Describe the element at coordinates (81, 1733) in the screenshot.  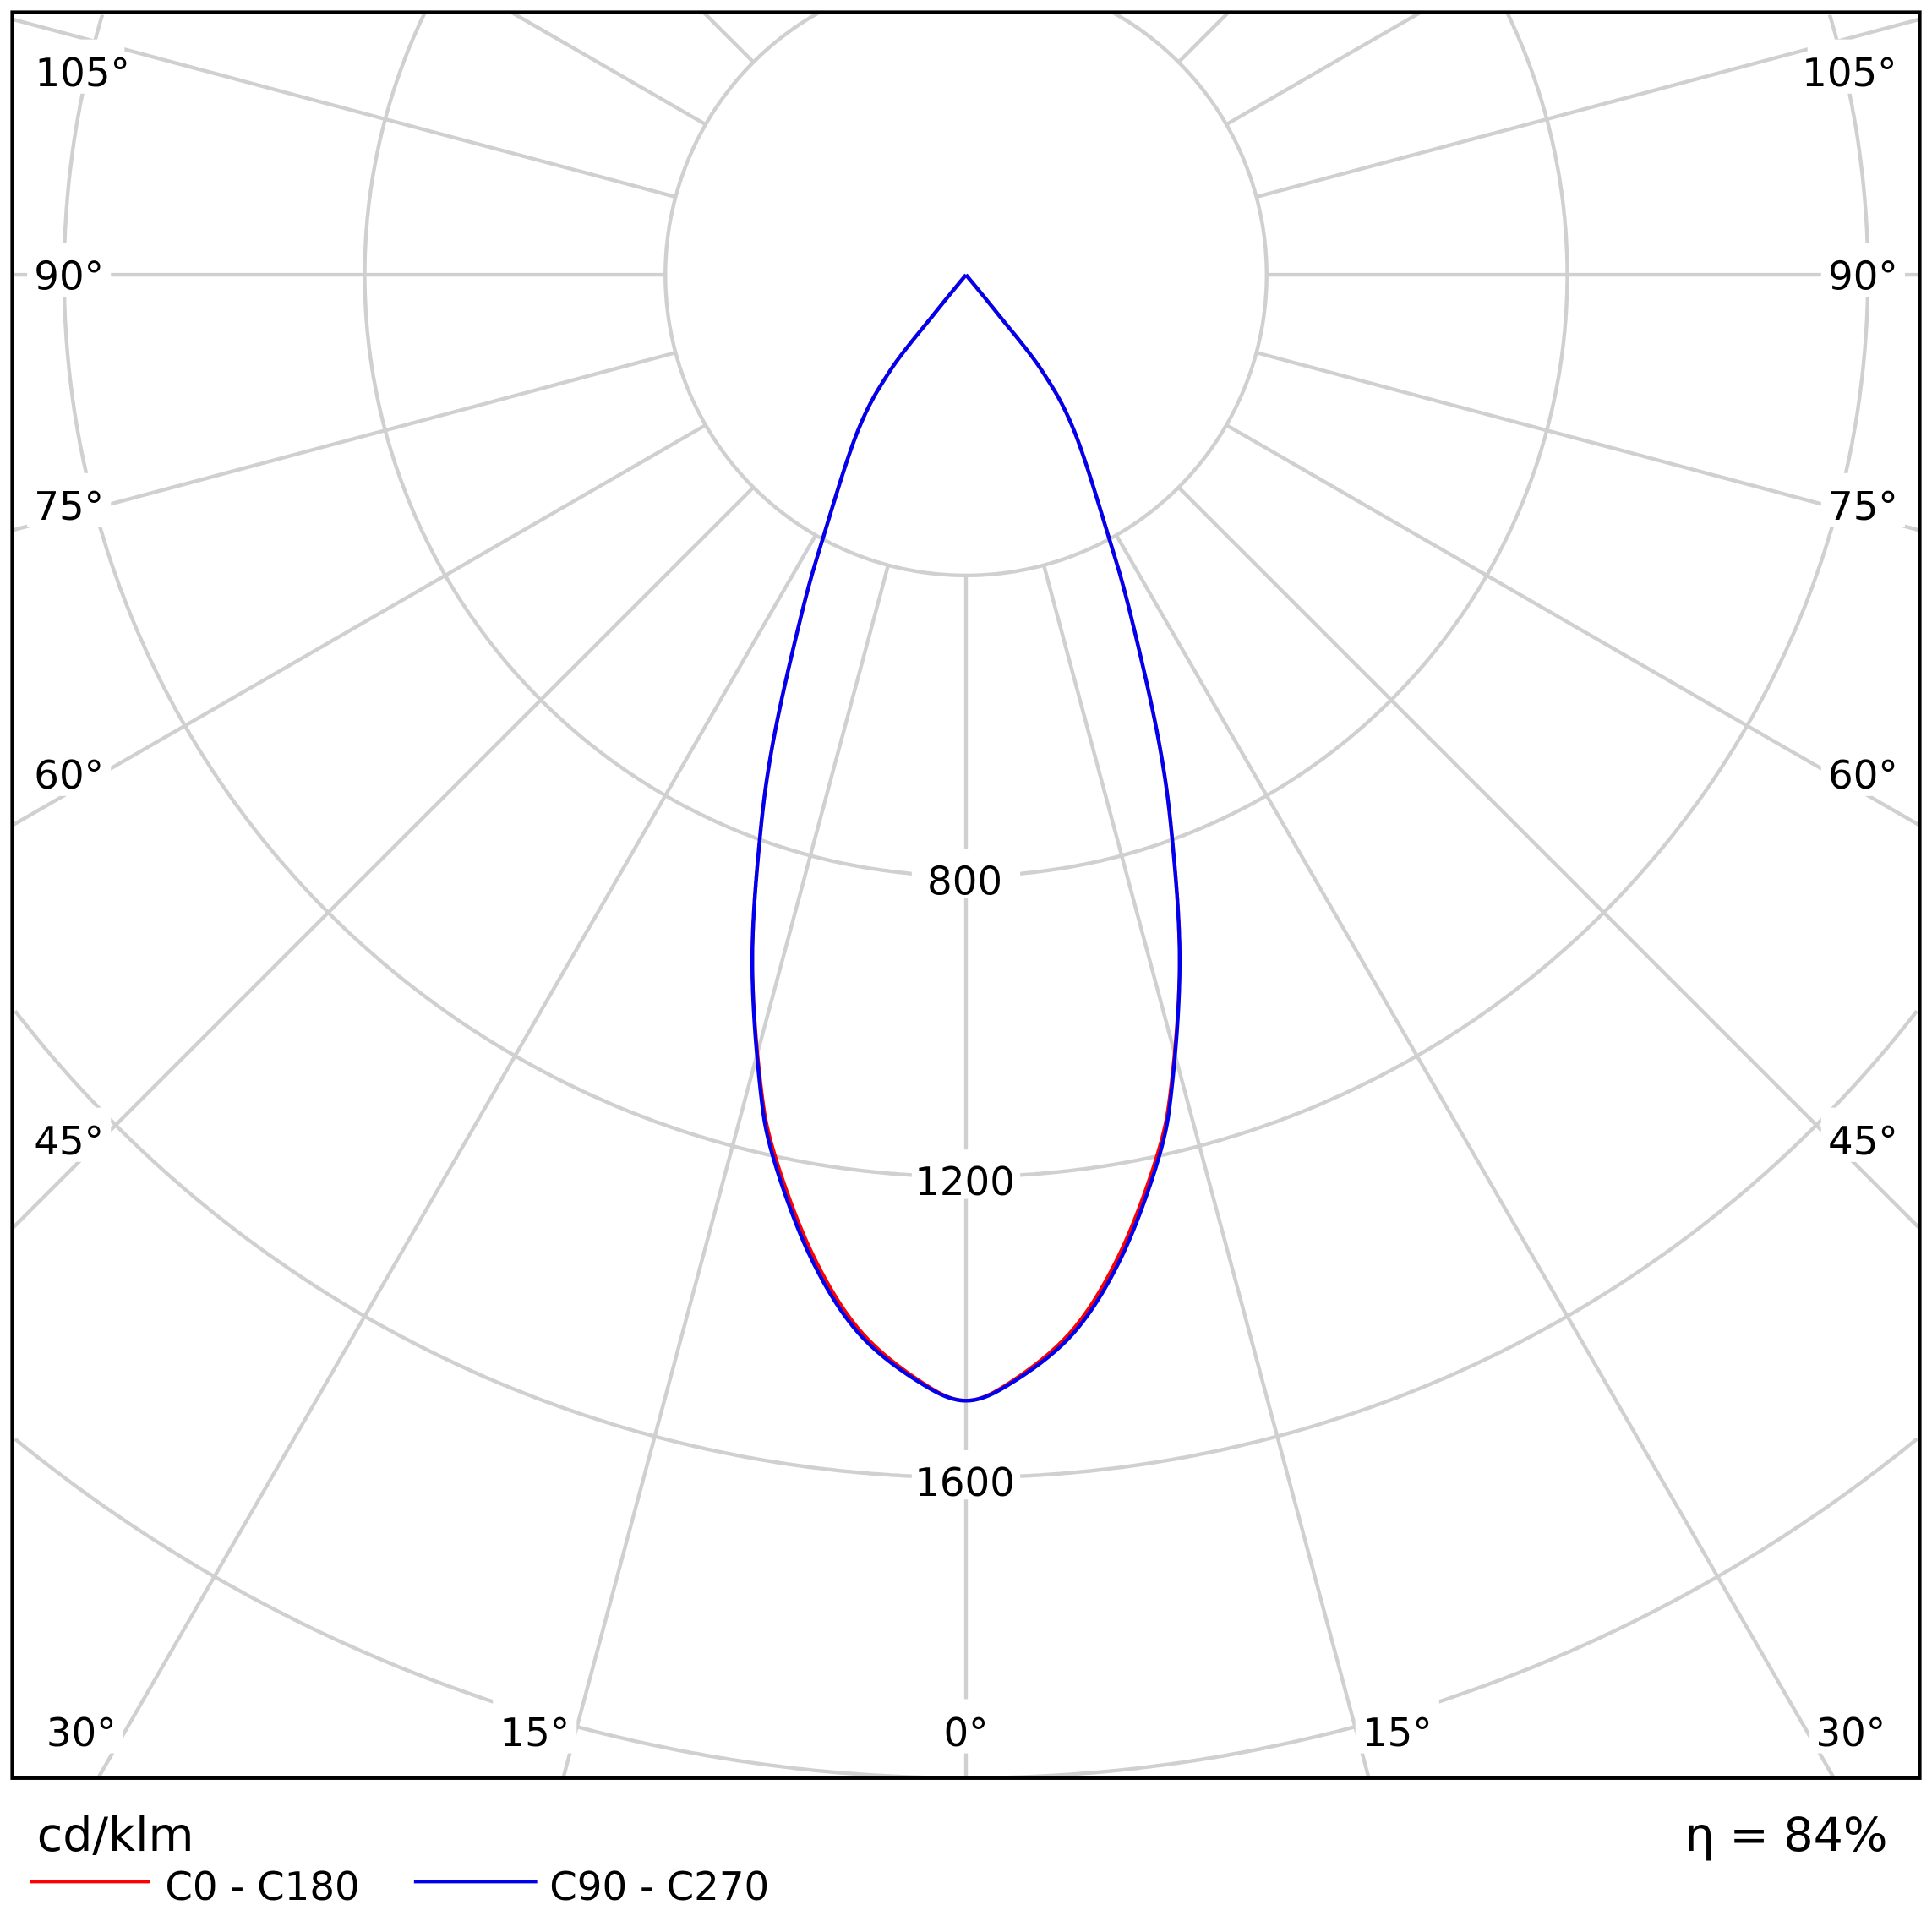
I see `angle-label-left: 30°` at that location.